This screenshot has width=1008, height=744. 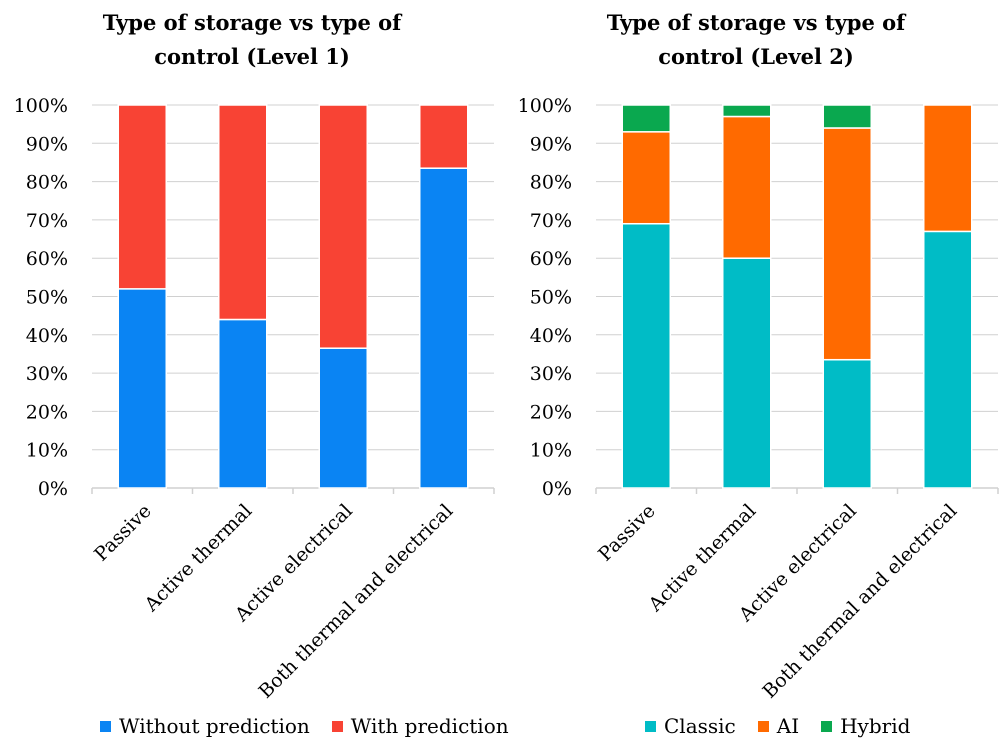 I want to click on legend-label-classic: Classic, so click(x=700, y=726).